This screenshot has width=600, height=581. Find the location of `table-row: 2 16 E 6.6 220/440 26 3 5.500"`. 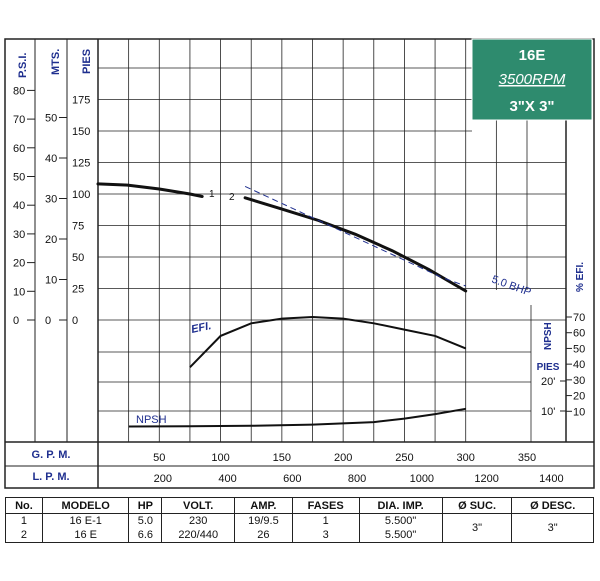

table-row: 2 16 E 6.6 220/440 26 3 5.500" is located at coordinates (299, 535).